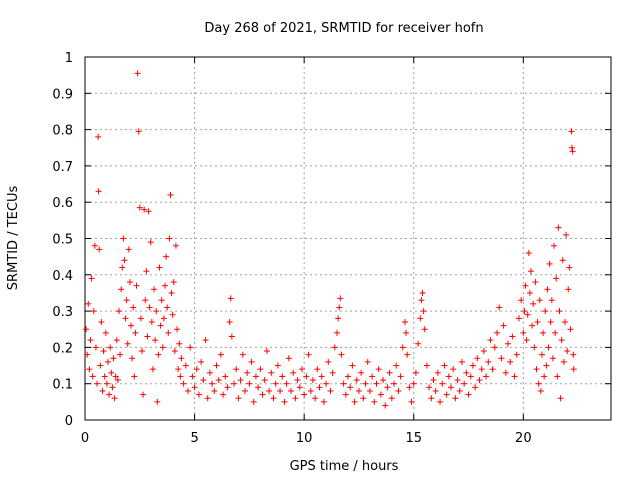 The width and height of the screenshot is (640, 480). What do you see at coordinates (194, 438) in the screenshot?
I see `x-tick-label: 5` at bounding box center [194, 438].